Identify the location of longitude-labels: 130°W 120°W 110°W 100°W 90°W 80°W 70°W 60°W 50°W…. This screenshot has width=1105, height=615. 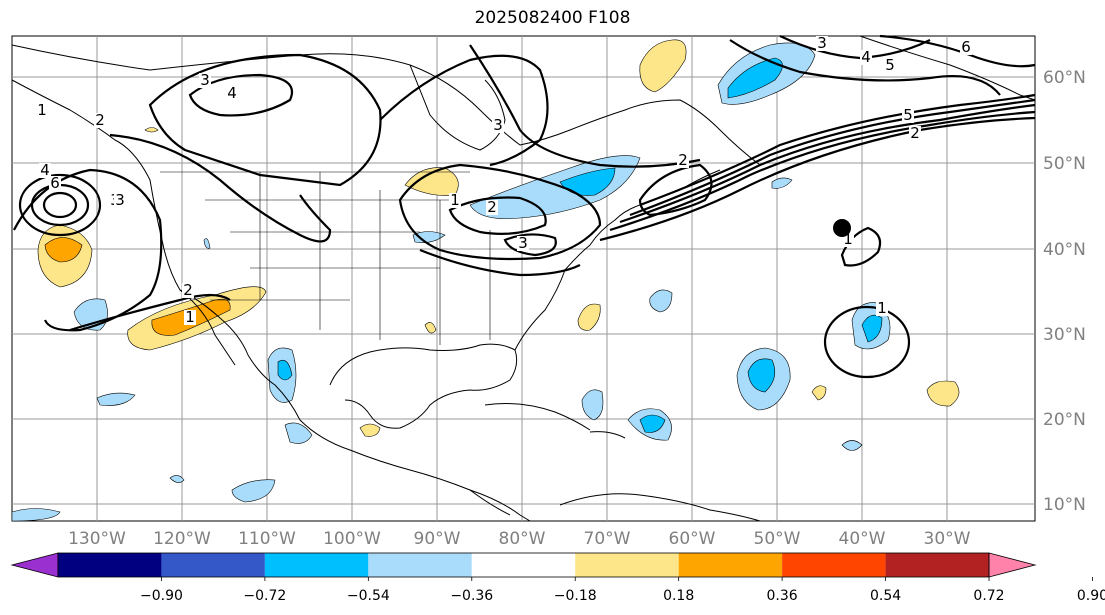
(519, 539).